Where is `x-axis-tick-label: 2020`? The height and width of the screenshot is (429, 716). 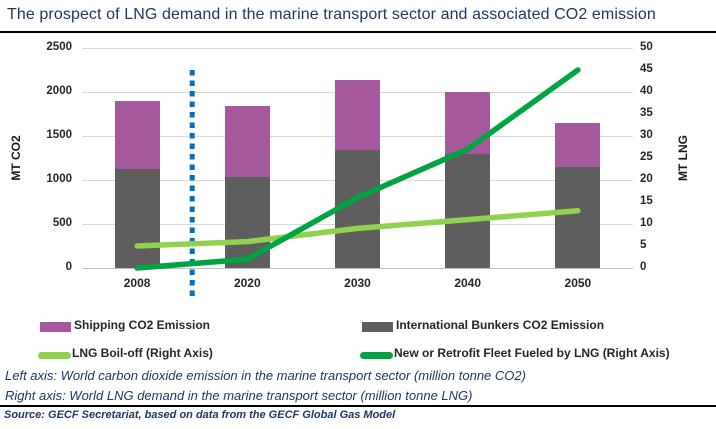 x-axis-tick-label: 2020 is located at coordinates (247, 283).